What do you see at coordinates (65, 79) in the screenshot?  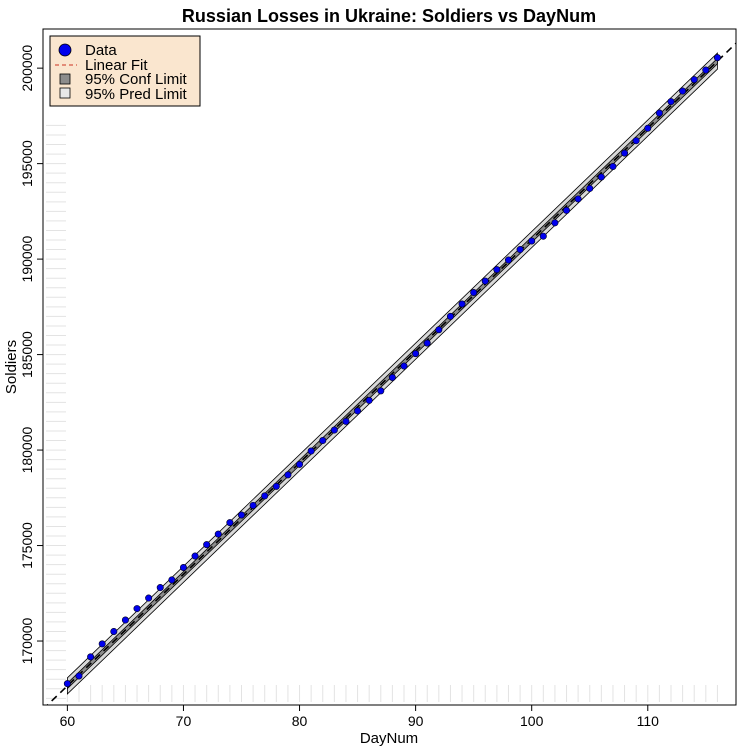 I see `legend-conf-symbol` at bounding box center [65, 79].